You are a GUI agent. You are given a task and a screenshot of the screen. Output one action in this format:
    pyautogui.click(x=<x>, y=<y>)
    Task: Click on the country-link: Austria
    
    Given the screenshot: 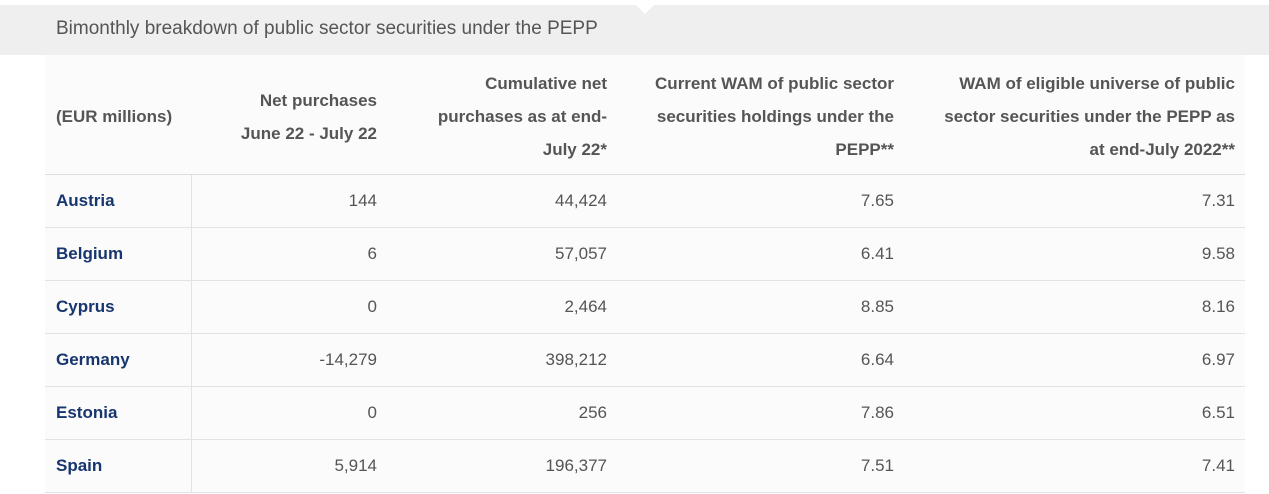 What is the action you would take?
    pyautogui.click(x=118, y=201)
    